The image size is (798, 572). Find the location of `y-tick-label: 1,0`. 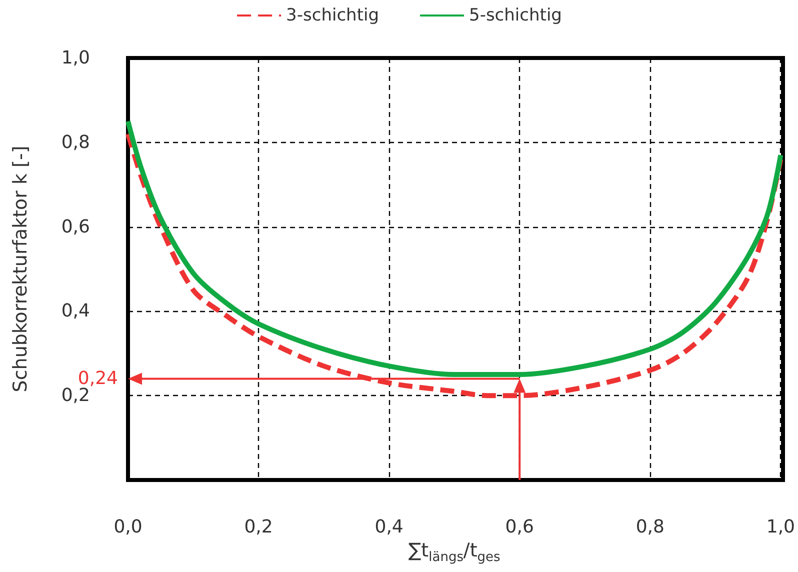

y-tick-label: 1,0 is located at coordinates (75, 58).